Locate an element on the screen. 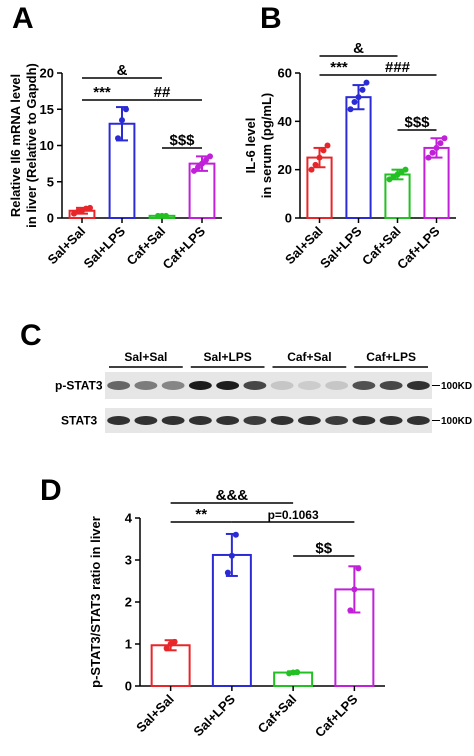 The image size is (474, 756). x-tick-label: Sal+Sal is located at coordinates (155, 714).